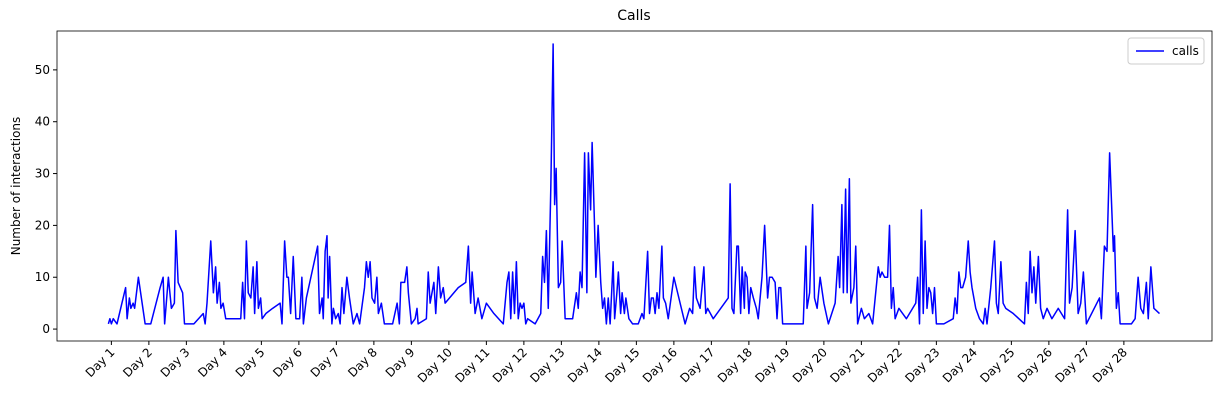 The width and height of the screenshot is (1229, 403). Describe the element at coordinates (697, 365) in the screenshot. I see `x-tick-label: Day 17` at that location.